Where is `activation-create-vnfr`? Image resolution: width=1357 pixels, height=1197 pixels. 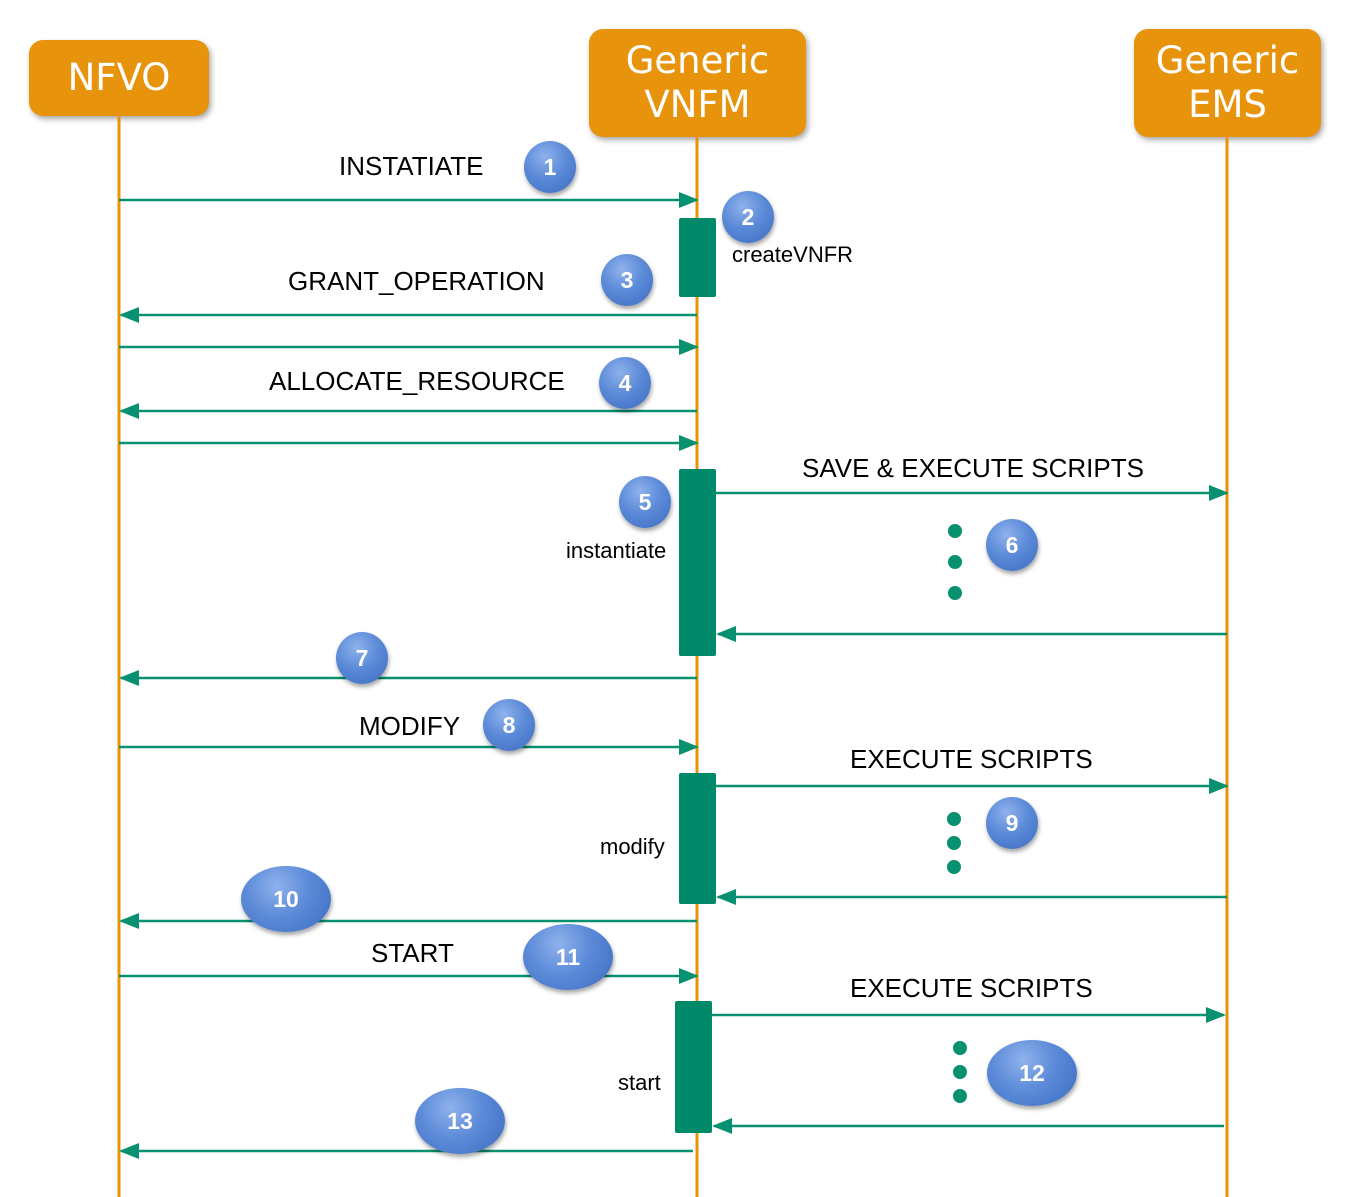 activation-create-vnfr is located at coordinates (697, 257).